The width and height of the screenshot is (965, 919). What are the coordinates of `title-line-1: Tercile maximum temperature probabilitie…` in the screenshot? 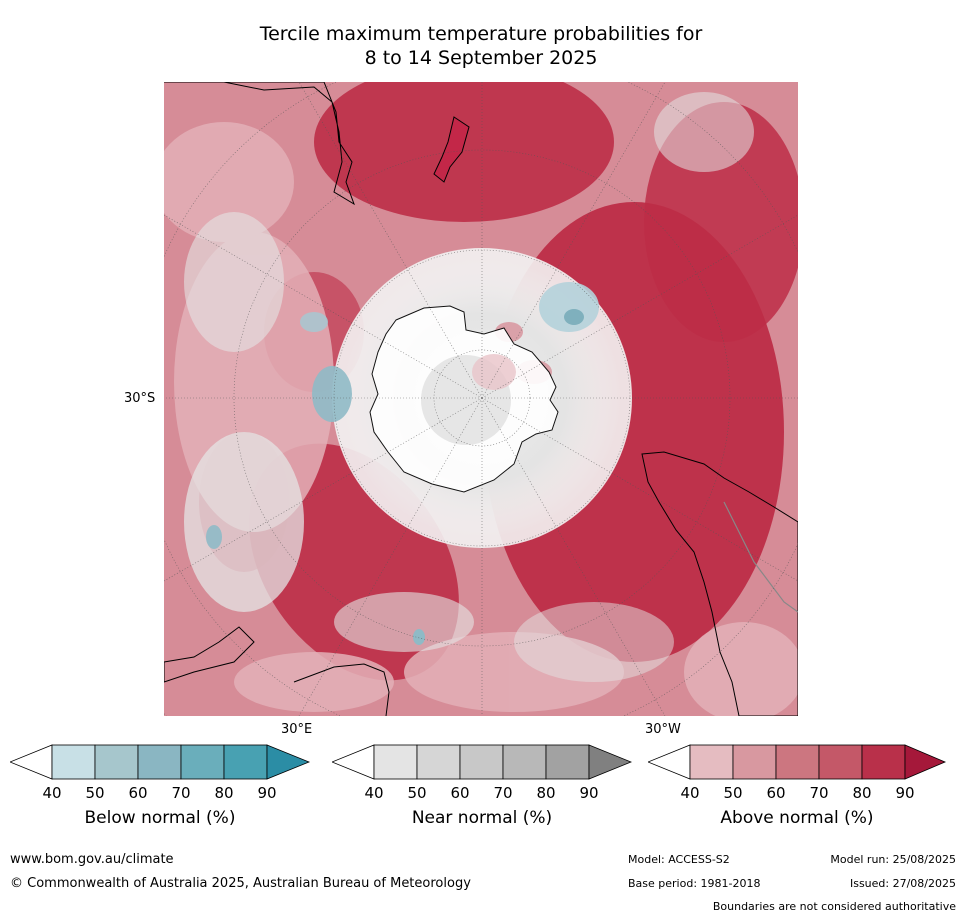 It's located at (481, 34).